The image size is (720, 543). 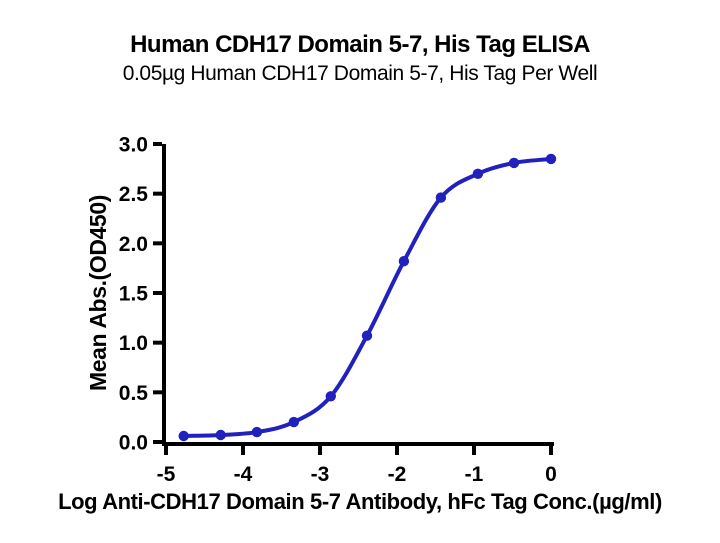 I want to click on y-tick-label: 1.5, so click(x=134, y=294).